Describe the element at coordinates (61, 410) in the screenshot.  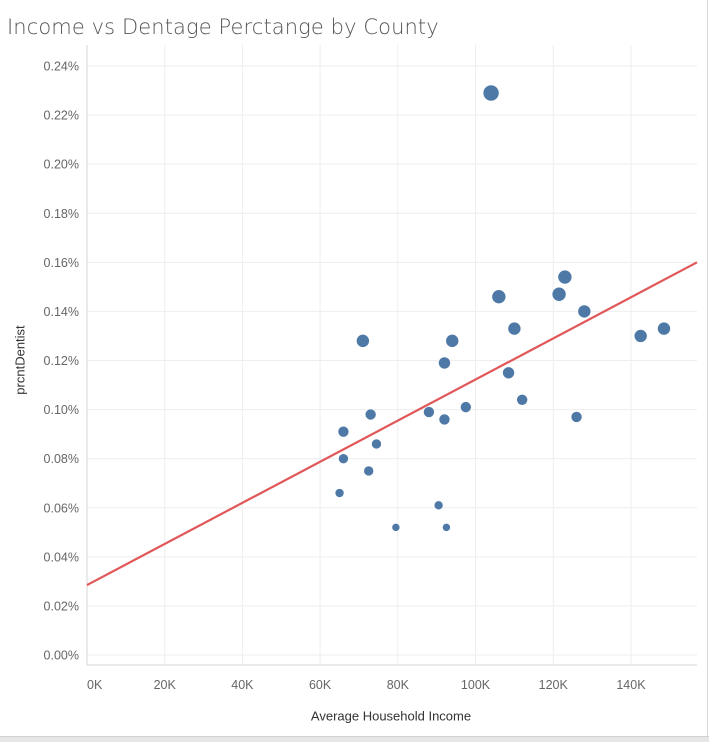
I see `y-tick-label: 0.10%` at that location.